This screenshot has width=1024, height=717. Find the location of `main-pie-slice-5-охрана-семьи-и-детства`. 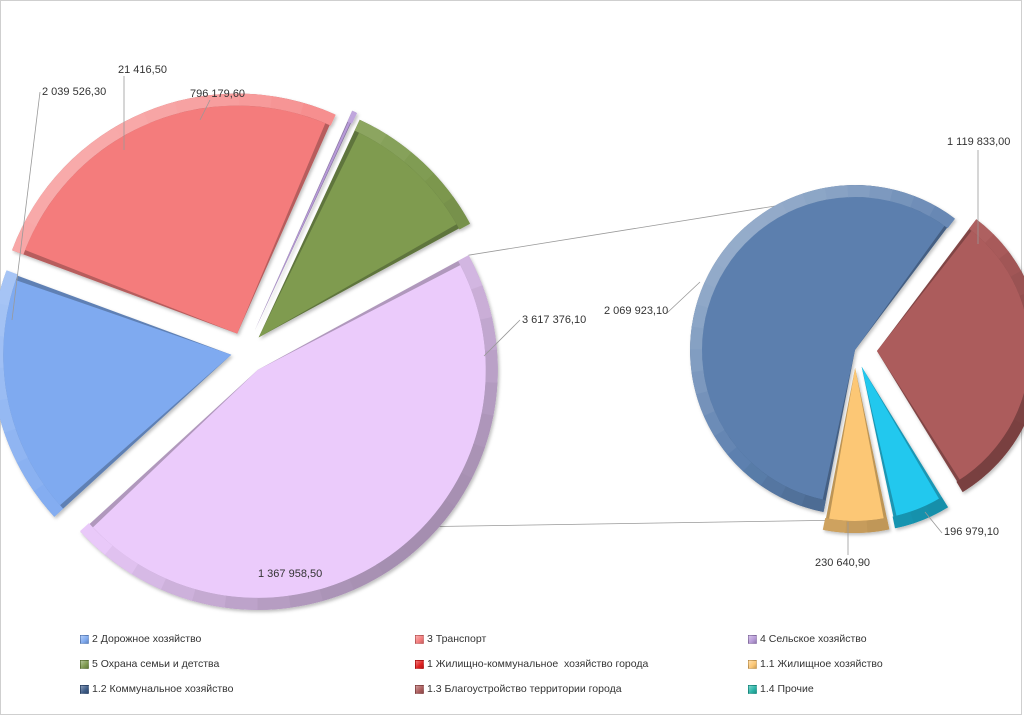

main-pie-slice-5-охрана-семьи-и-детства is located at coordinates (364, 228).